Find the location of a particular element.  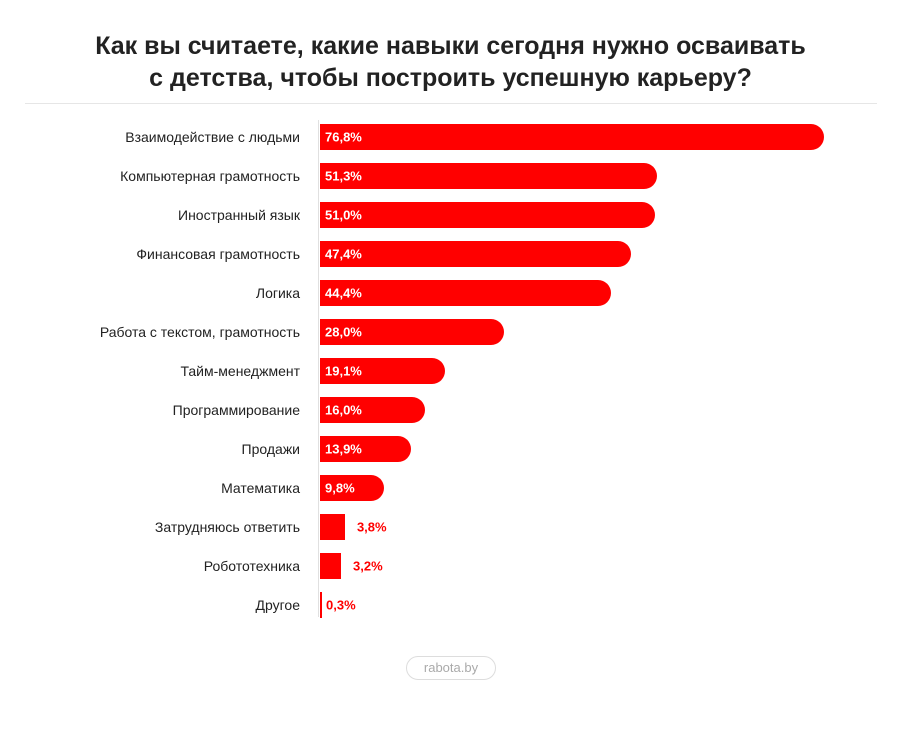

value-label: 13,9% is located at coordinates (343, 449).